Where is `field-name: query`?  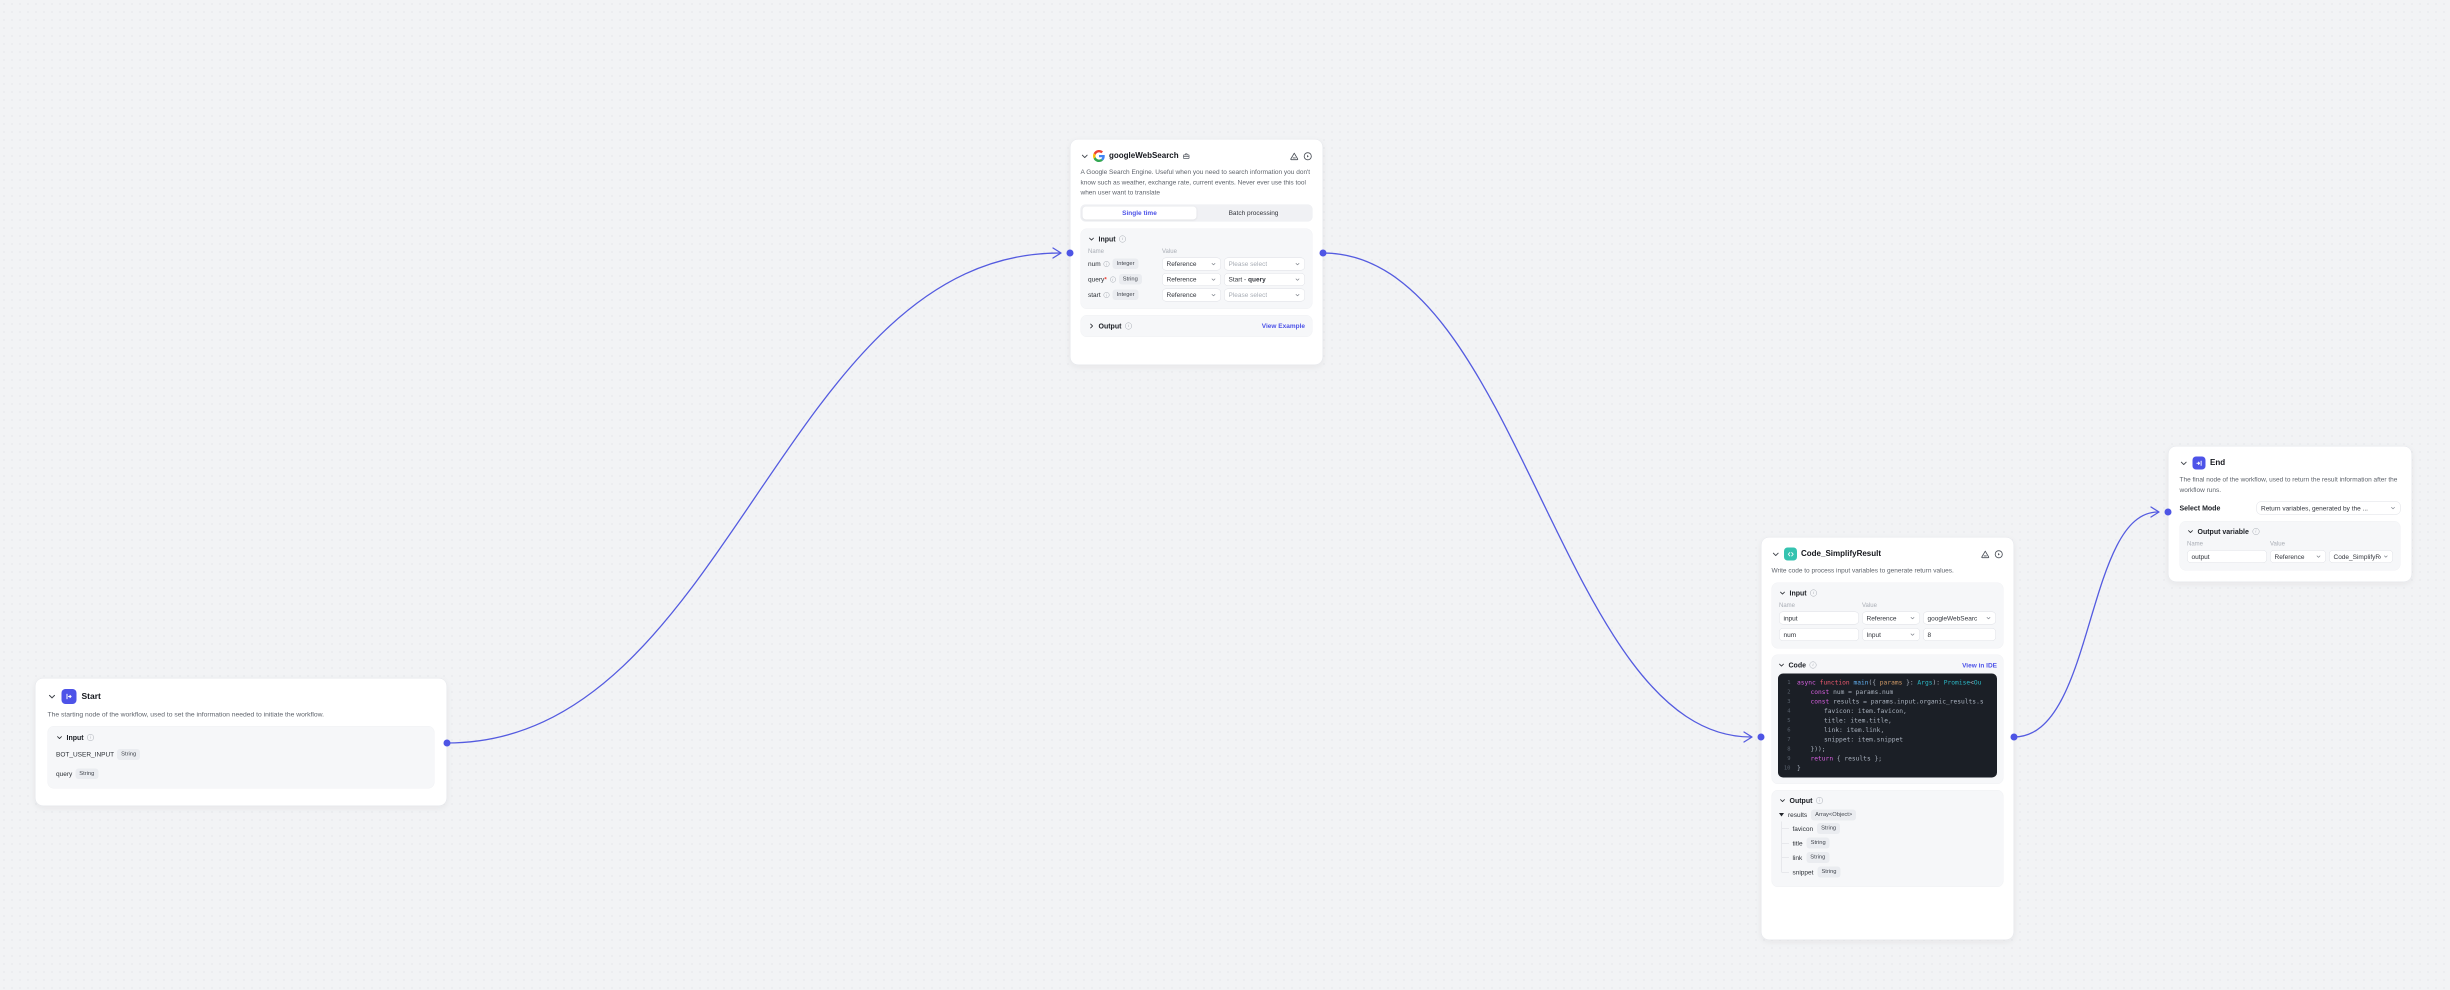 field-name: query is located at coordinates (64, 773).